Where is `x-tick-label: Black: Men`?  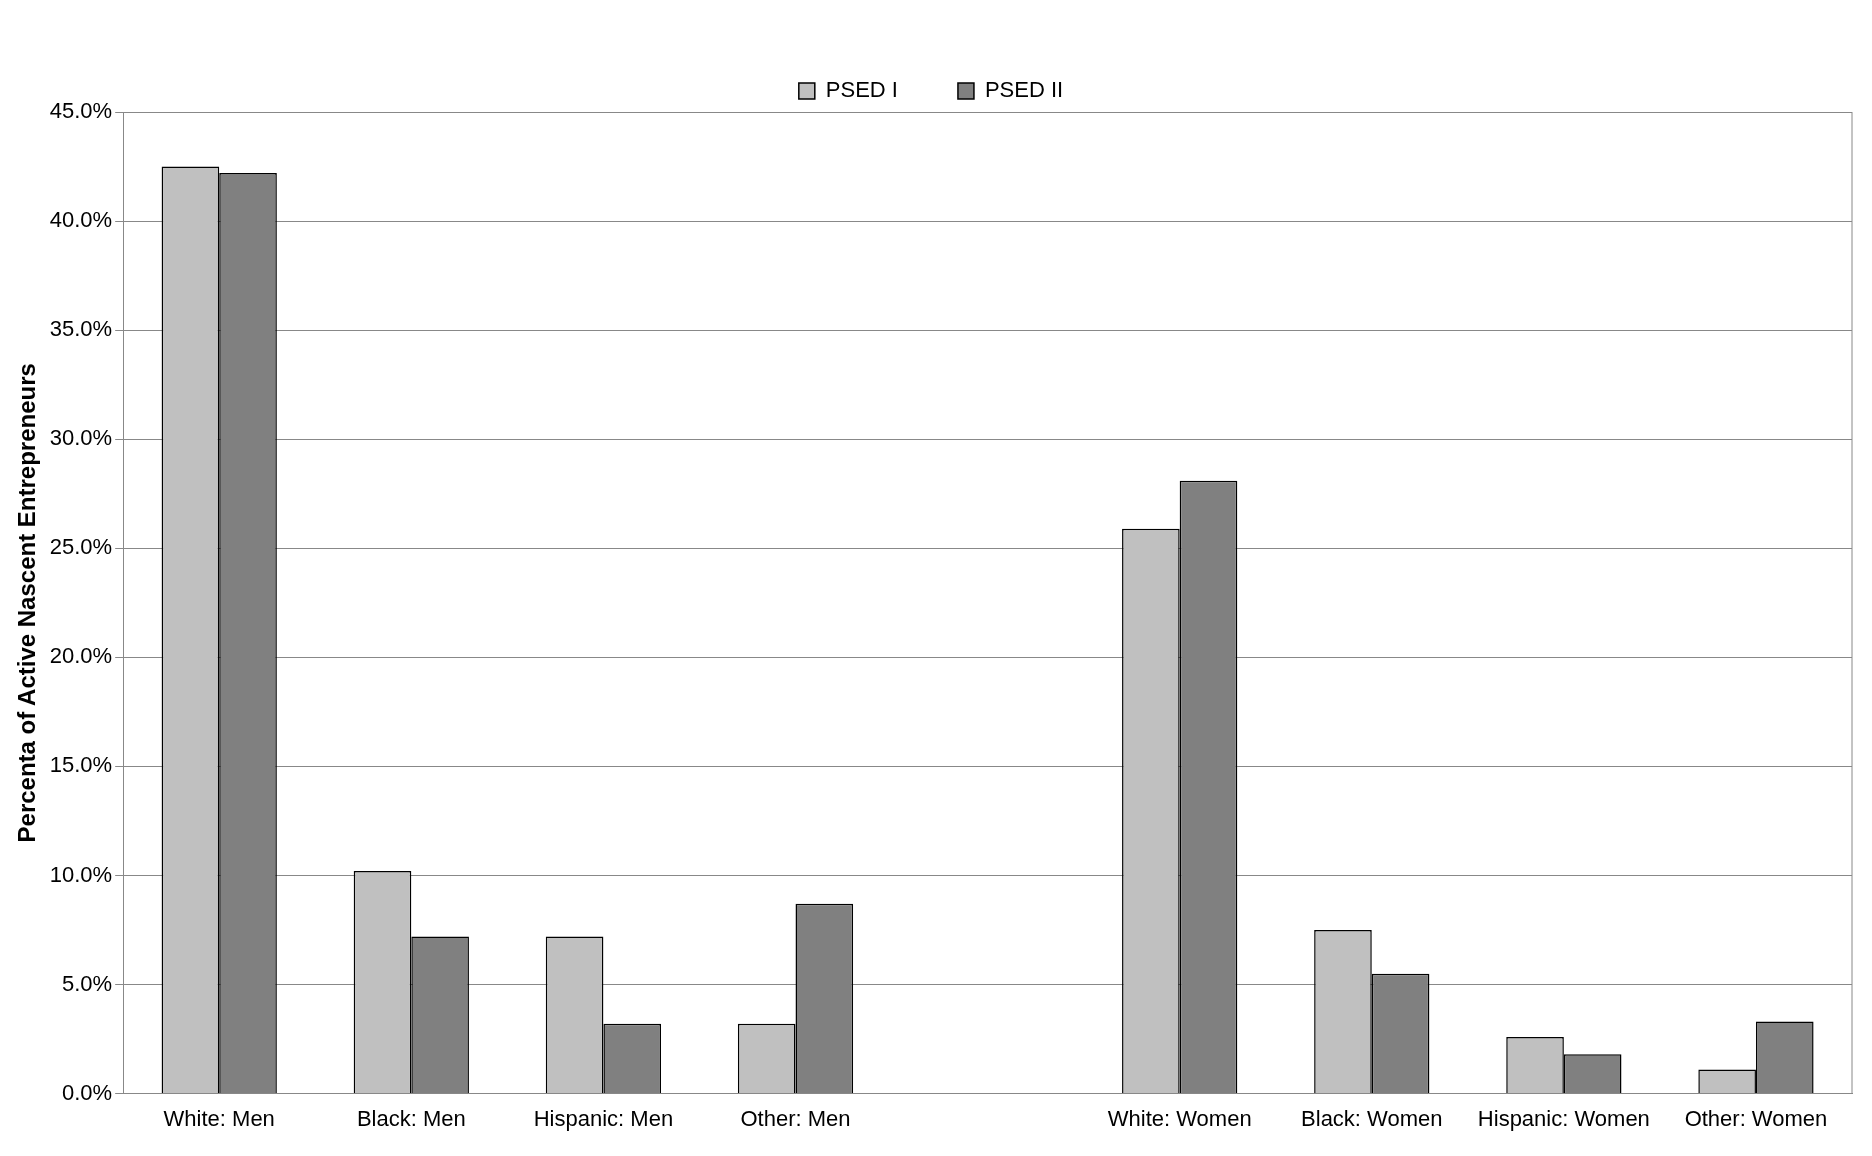 x-tick-label: Black: Men is located at coordinates (411, 1118).